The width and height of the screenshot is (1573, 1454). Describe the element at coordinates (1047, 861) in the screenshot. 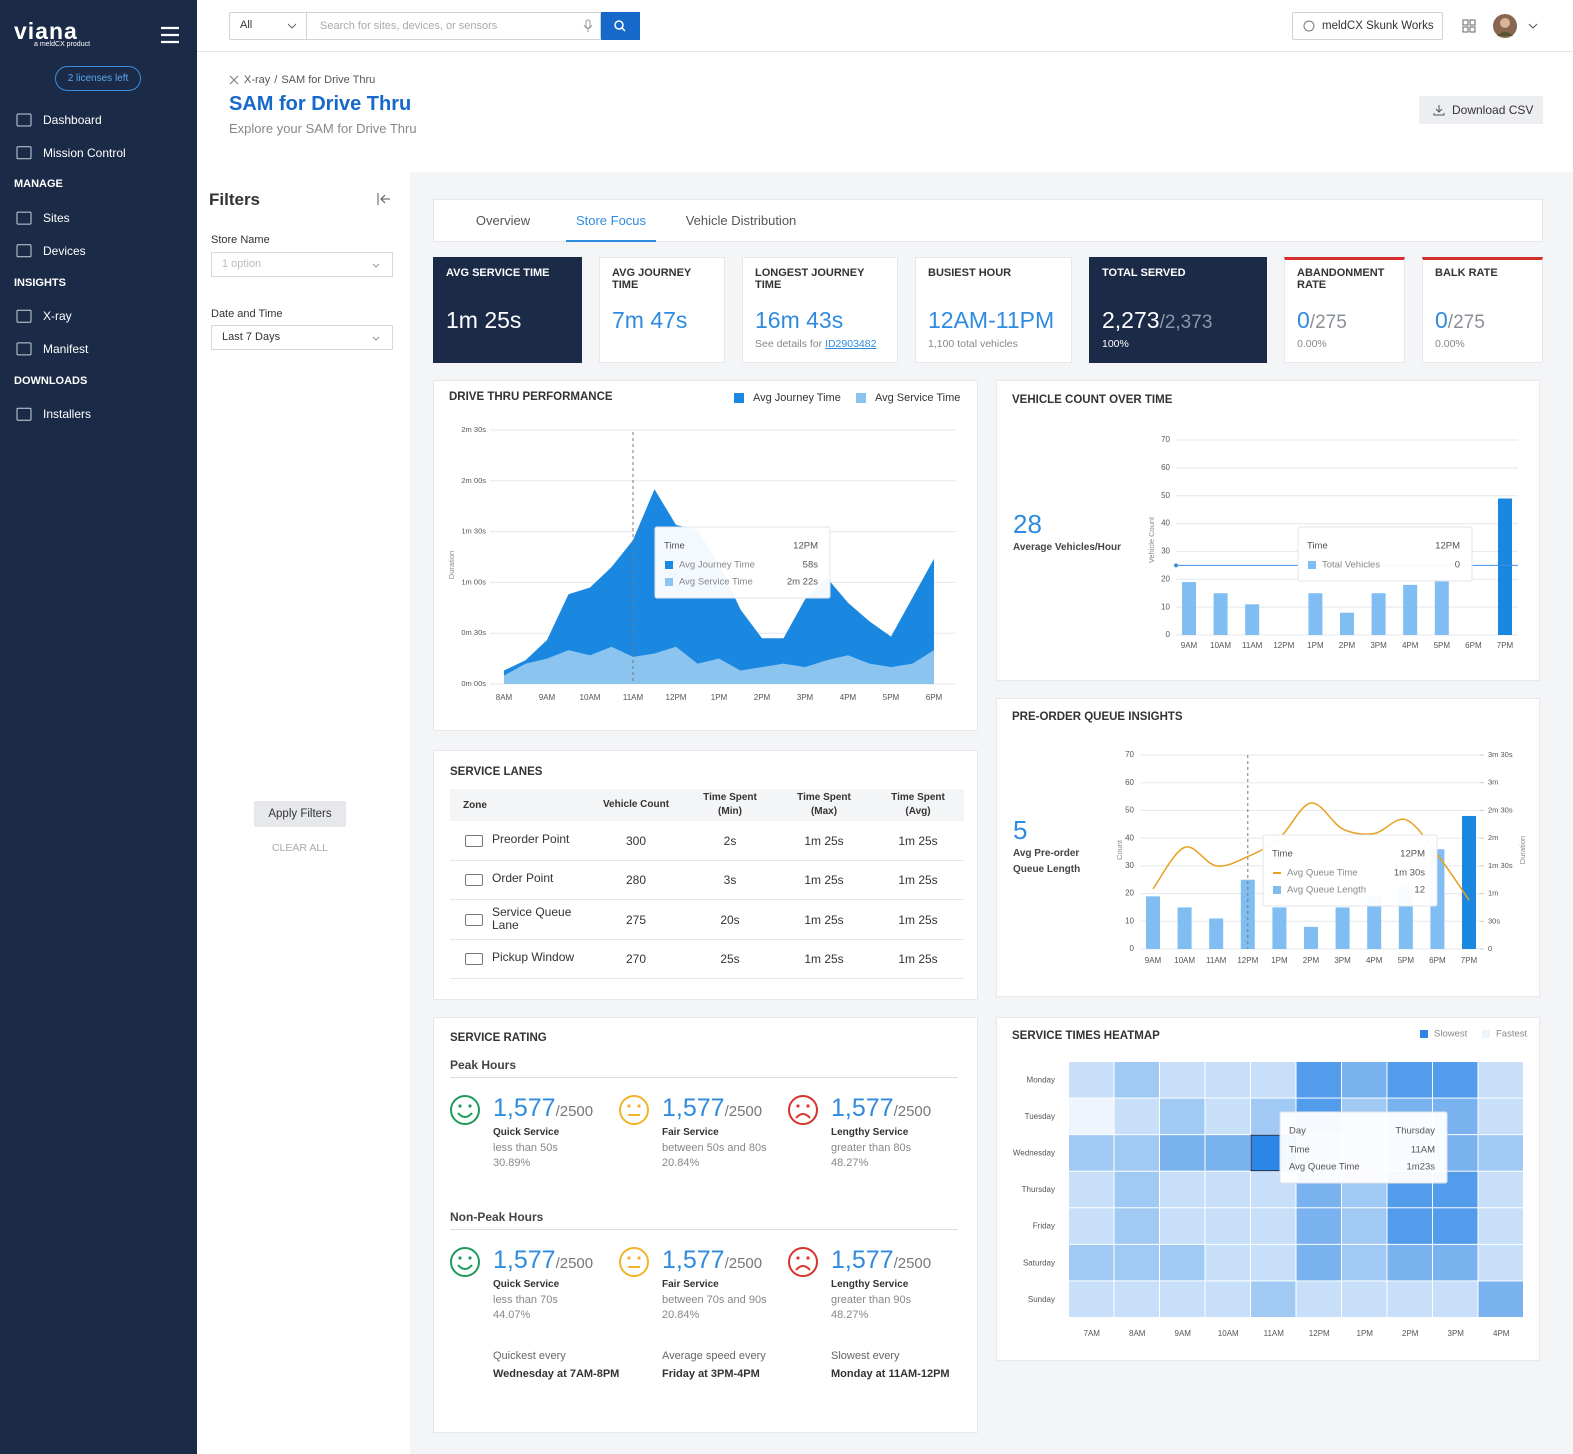

I see `stat-label: Avg Pre-order Queue Length` at that location.